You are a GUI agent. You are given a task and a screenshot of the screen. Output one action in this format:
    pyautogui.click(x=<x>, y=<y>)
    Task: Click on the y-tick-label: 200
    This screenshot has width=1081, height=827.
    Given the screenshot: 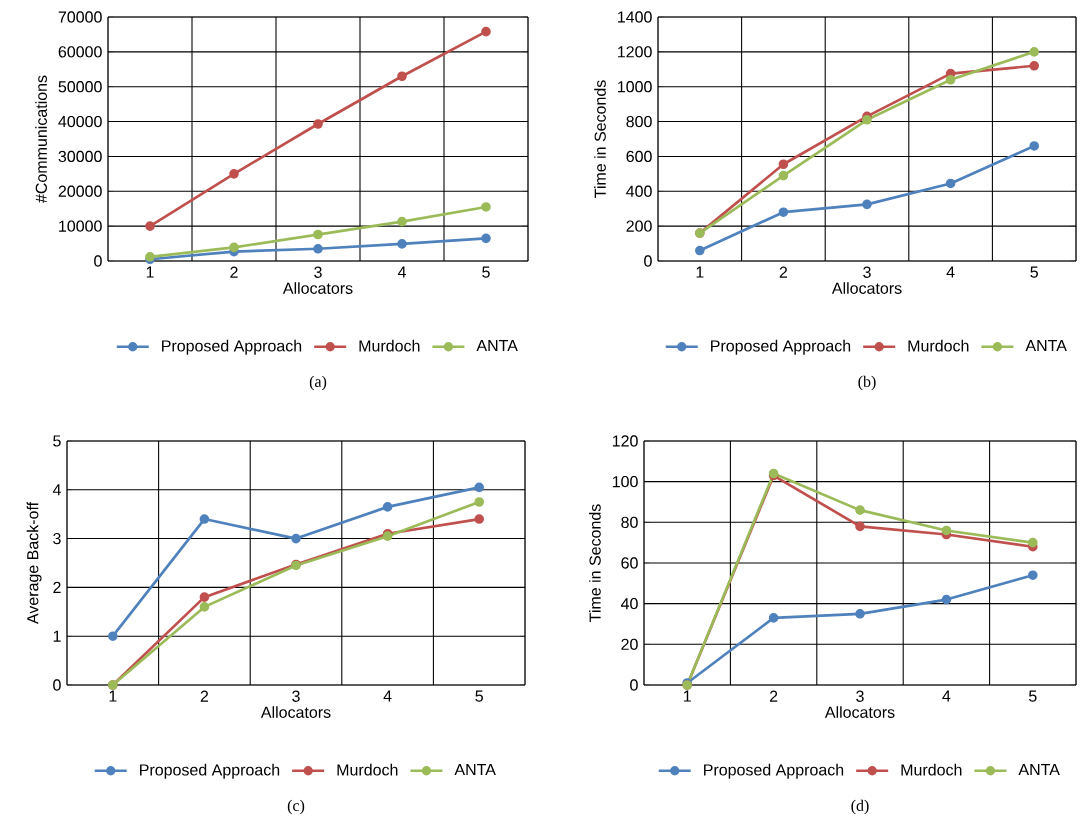 What is the action you would take?
    pyautogui.click(x=639, y=226)
    